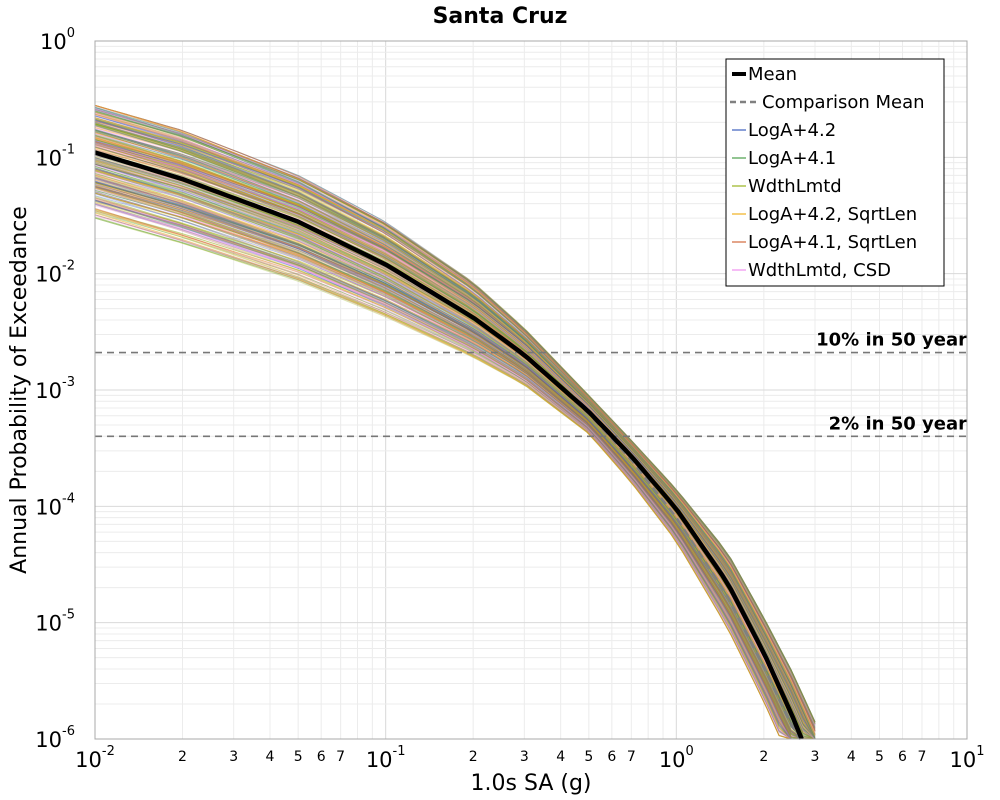  Describe the element at coordinates (879, 757) in the screenshot. I see `x-minor-tick-label: 5` at that location.